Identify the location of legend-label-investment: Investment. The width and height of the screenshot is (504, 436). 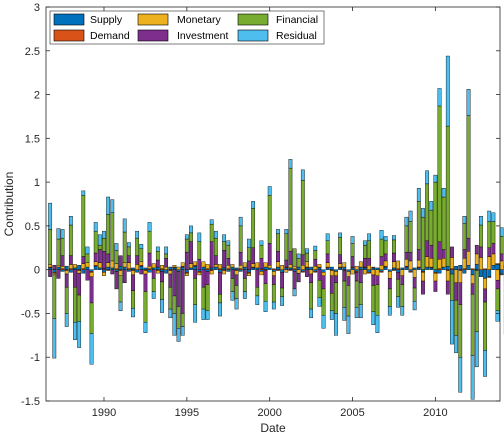
(202, 36).